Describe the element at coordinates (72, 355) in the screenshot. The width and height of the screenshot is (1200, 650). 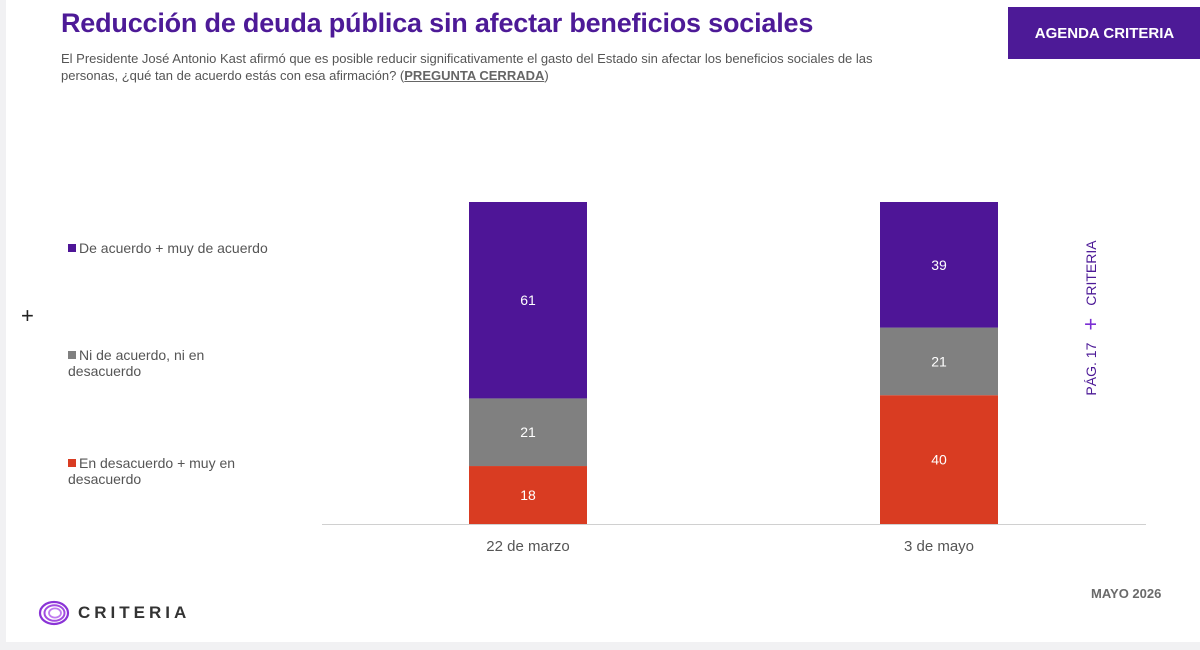
I see `legend-swatch-neutral` at that location.